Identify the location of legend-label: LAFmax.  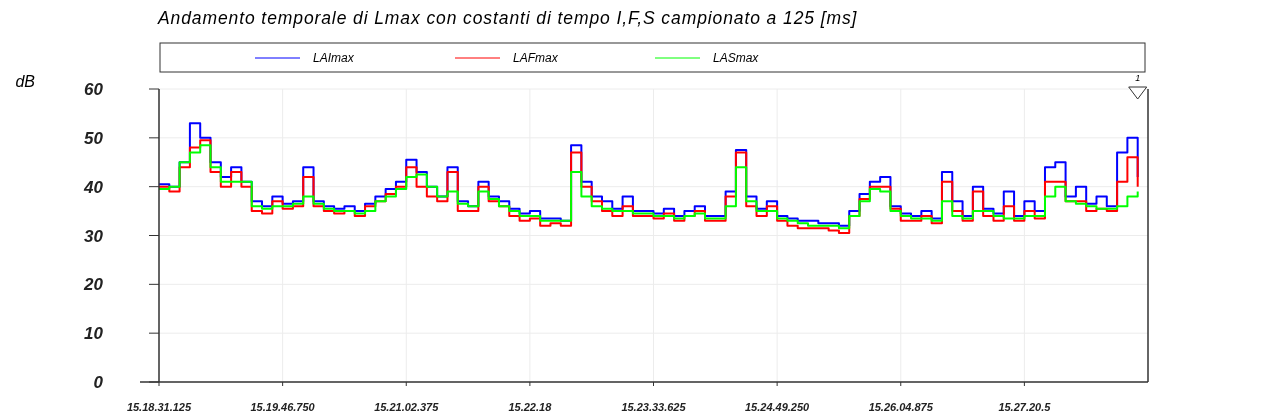
(536, 58).